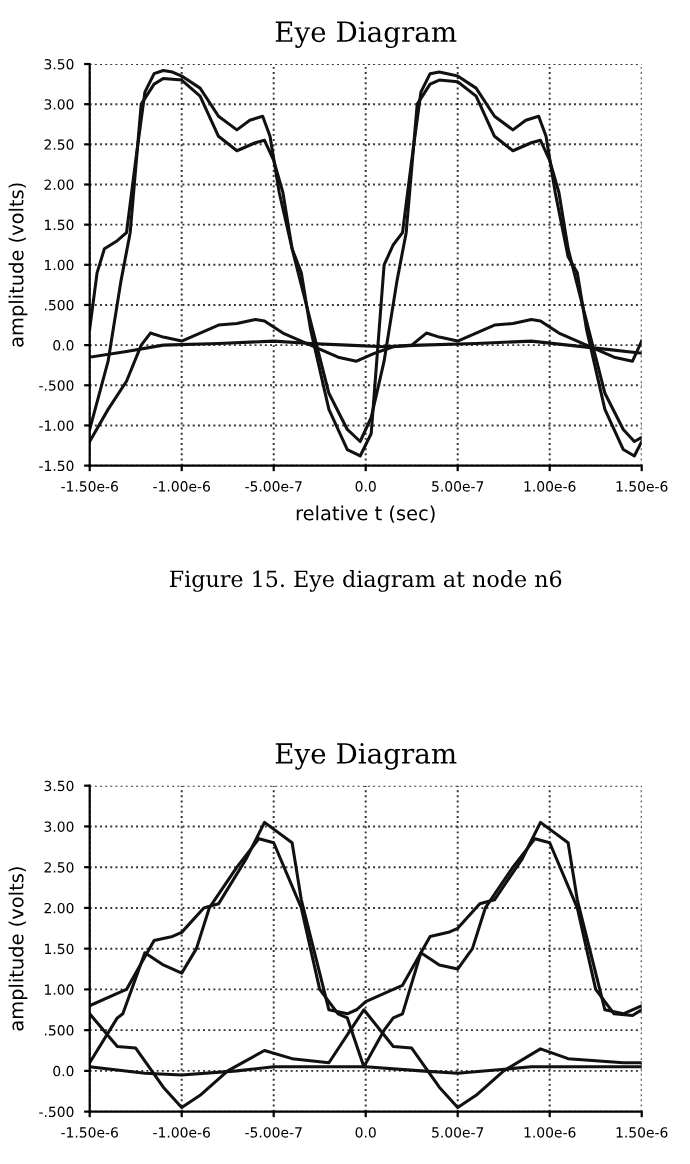 This screenshot has width=690, height=1164. I want to click on x-axis-title: relative t (sec), so click(365, 514).